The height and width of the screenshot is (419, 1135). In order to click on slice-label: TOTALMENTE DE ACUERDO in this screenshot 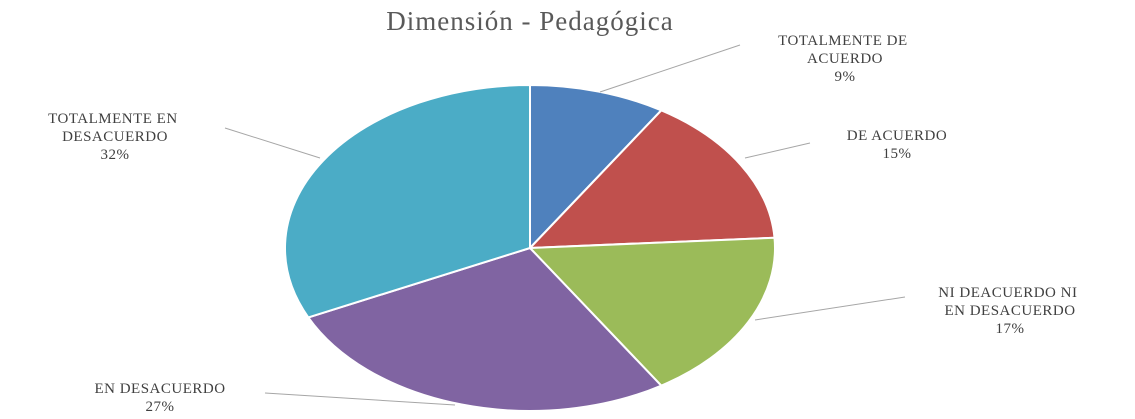, I will do `click(845, 50)`.